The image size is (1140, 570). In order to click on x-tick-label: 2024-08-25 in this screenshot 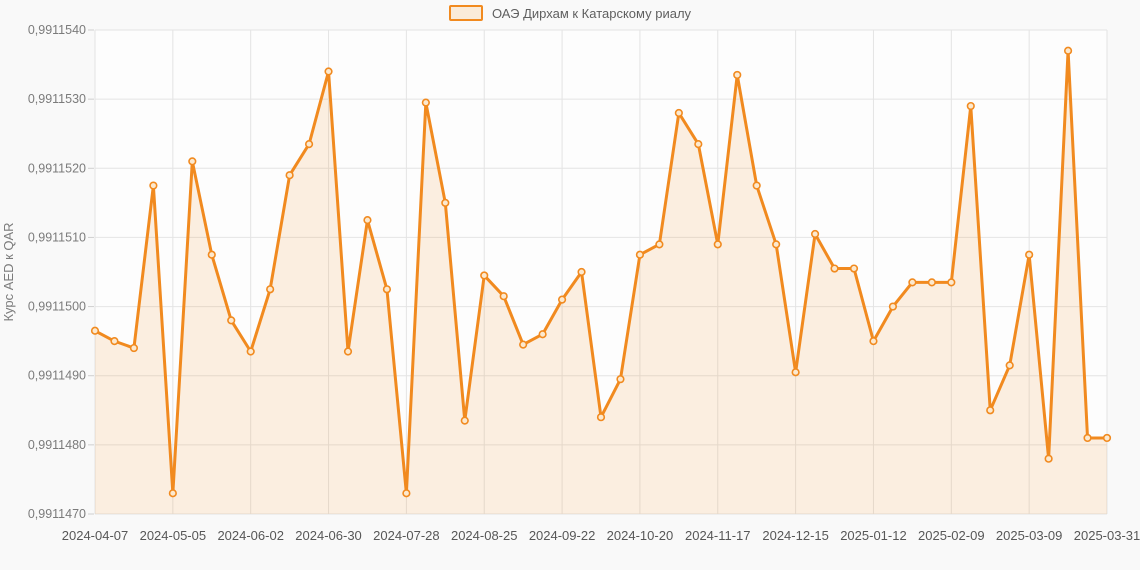, I will do `click(484, 535)`.